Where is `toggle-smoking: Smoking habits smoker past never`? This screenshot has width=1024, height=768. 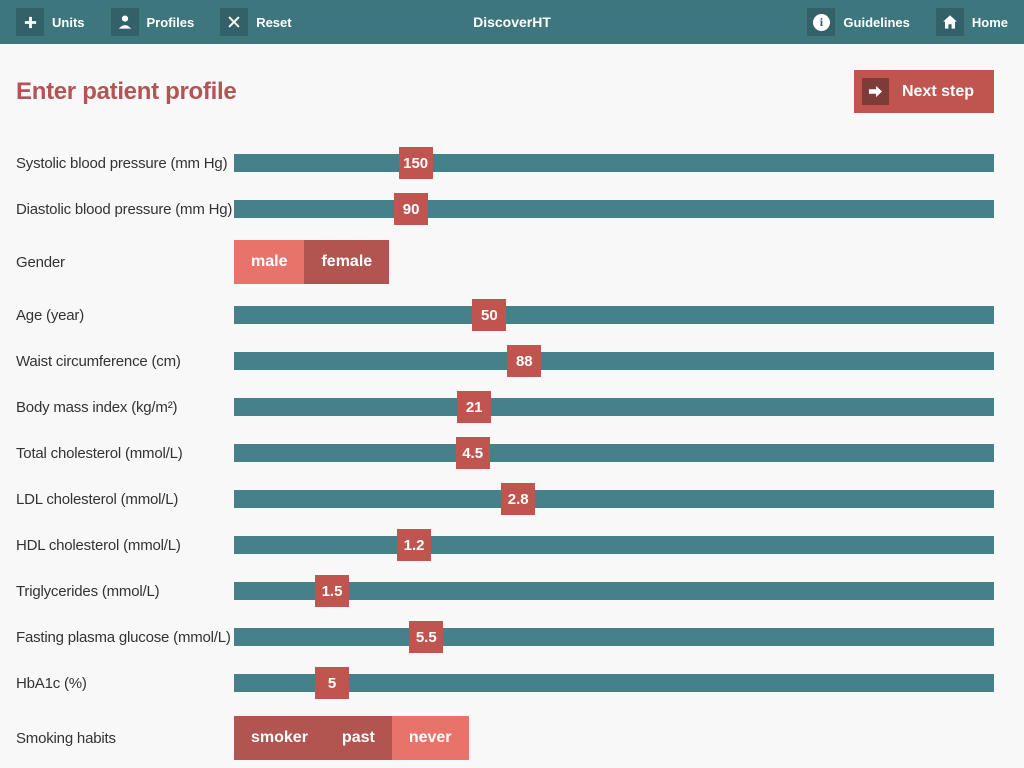 toggle-smoking: Smoking habits smoker past never is located at coordinates (505, 737).